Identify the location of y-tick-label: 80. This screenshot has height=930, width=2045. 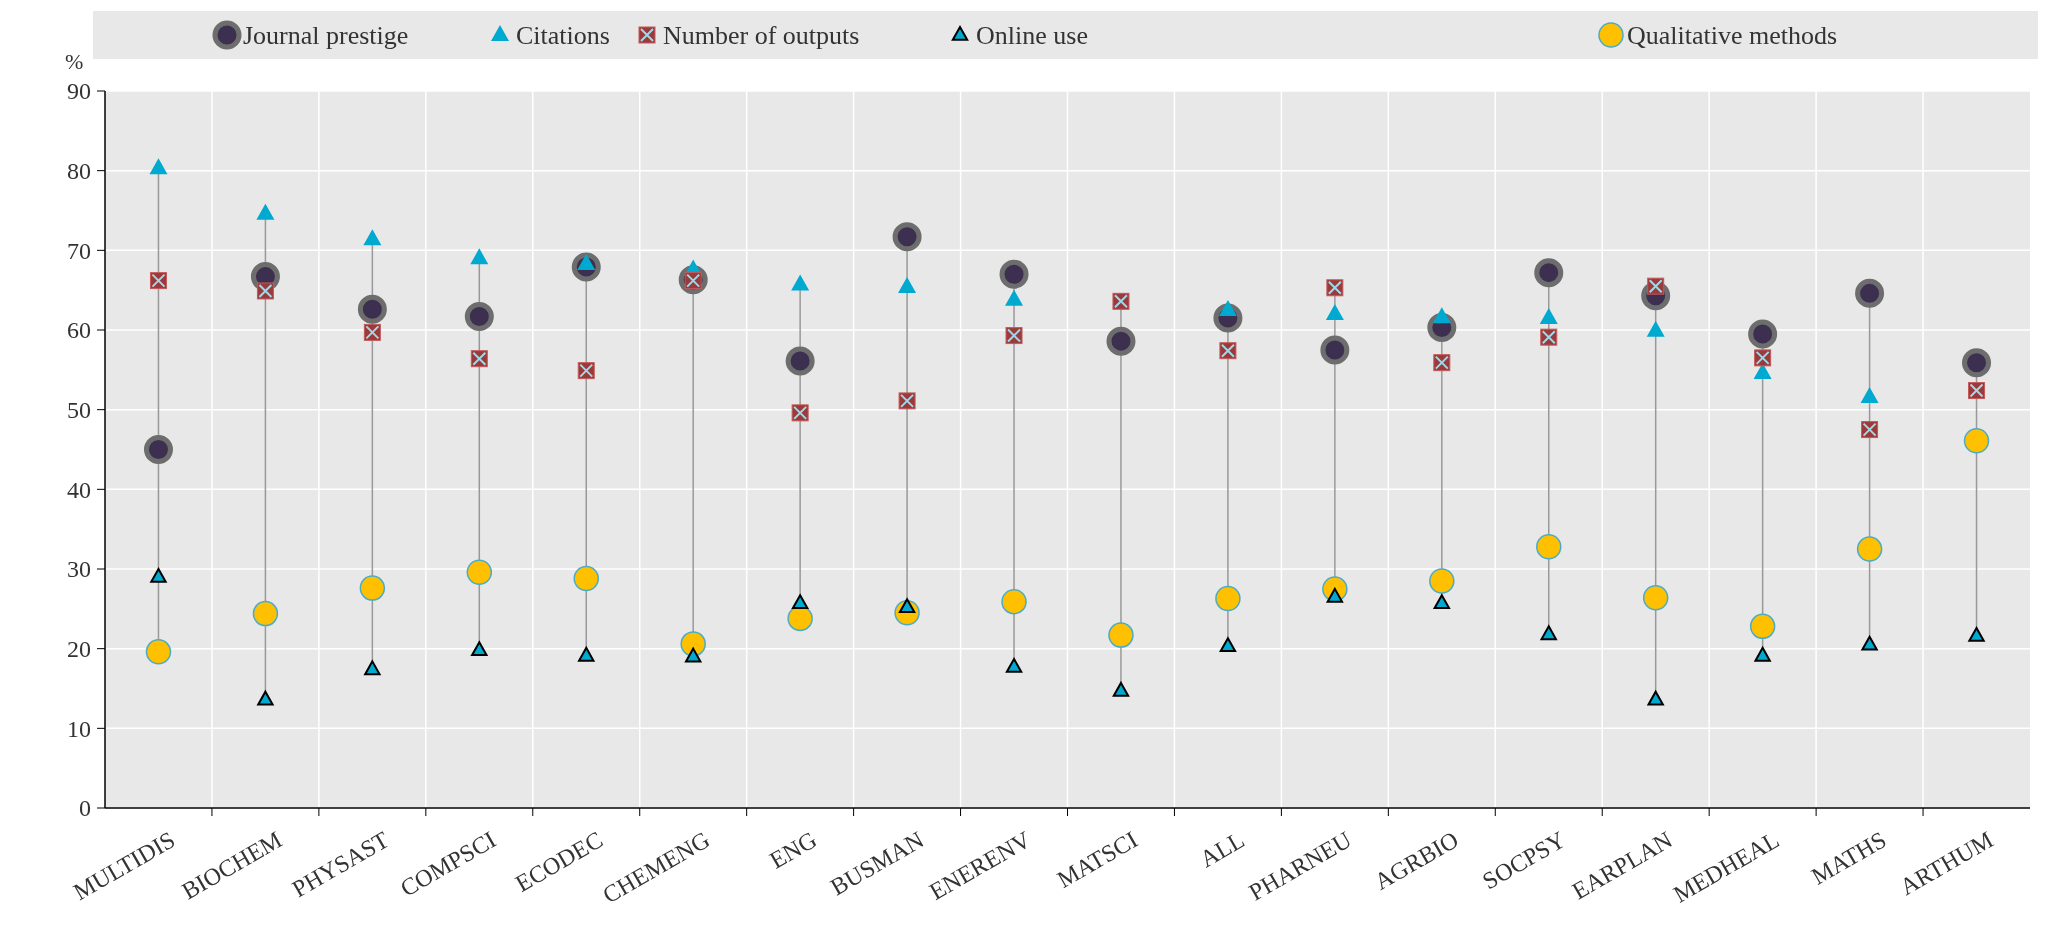
(79, 171).